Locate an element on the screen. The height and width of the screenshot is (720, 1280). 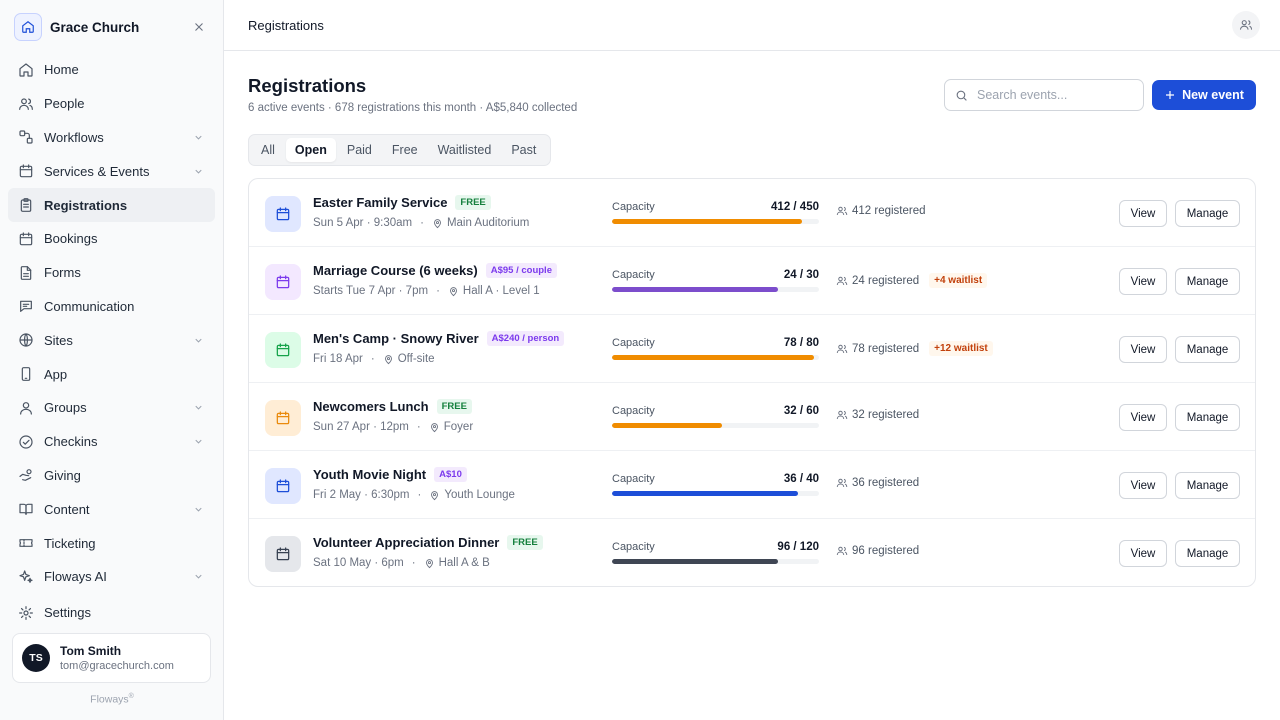
sidebar-item-groups: Groups is located at coordinates (111, 408).